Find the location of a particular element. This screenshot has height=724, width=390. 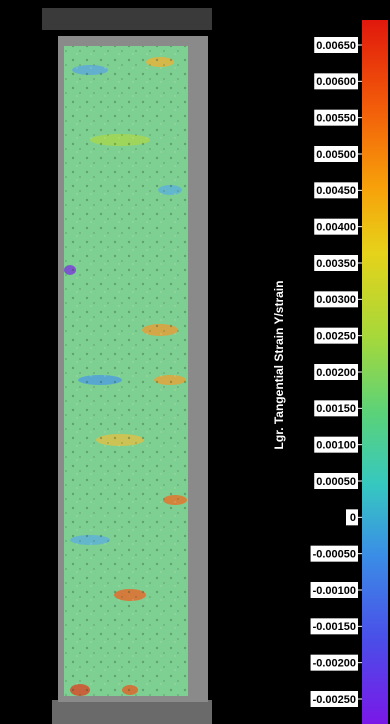

tick-label: -0.00200 is located at coordinates (334, 664).